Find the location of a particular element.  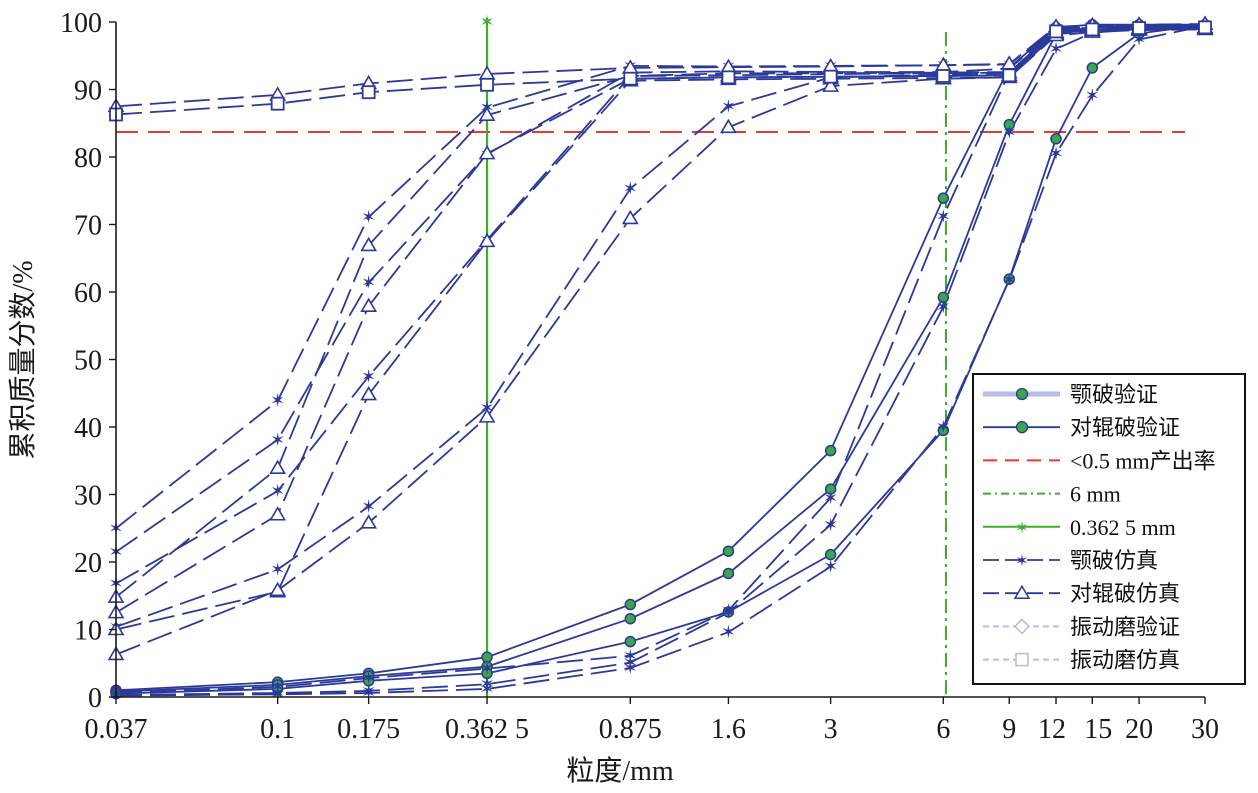

data-point-3-2: ✶ is located at coordinates (368, 678).